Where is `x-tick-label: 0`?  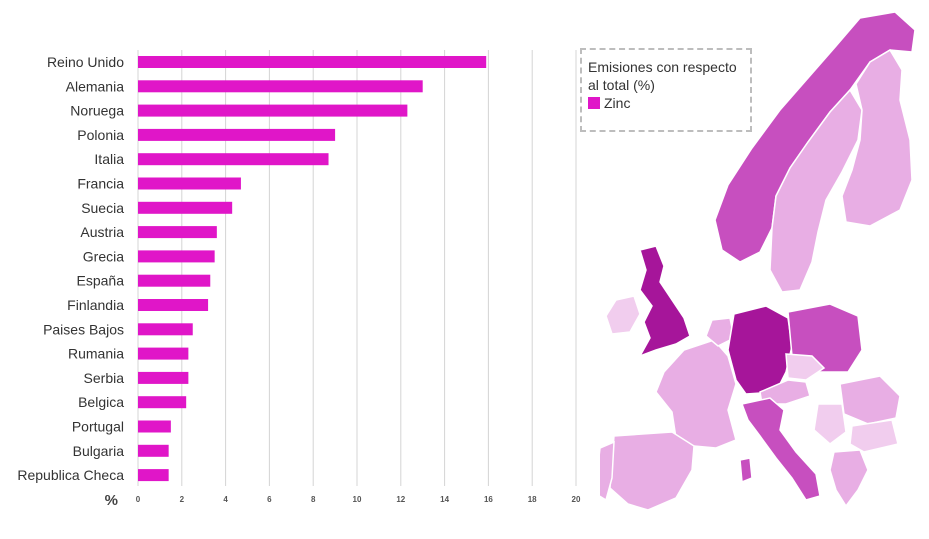
x-tick-label: 0 is located at coordinates (138, 499).